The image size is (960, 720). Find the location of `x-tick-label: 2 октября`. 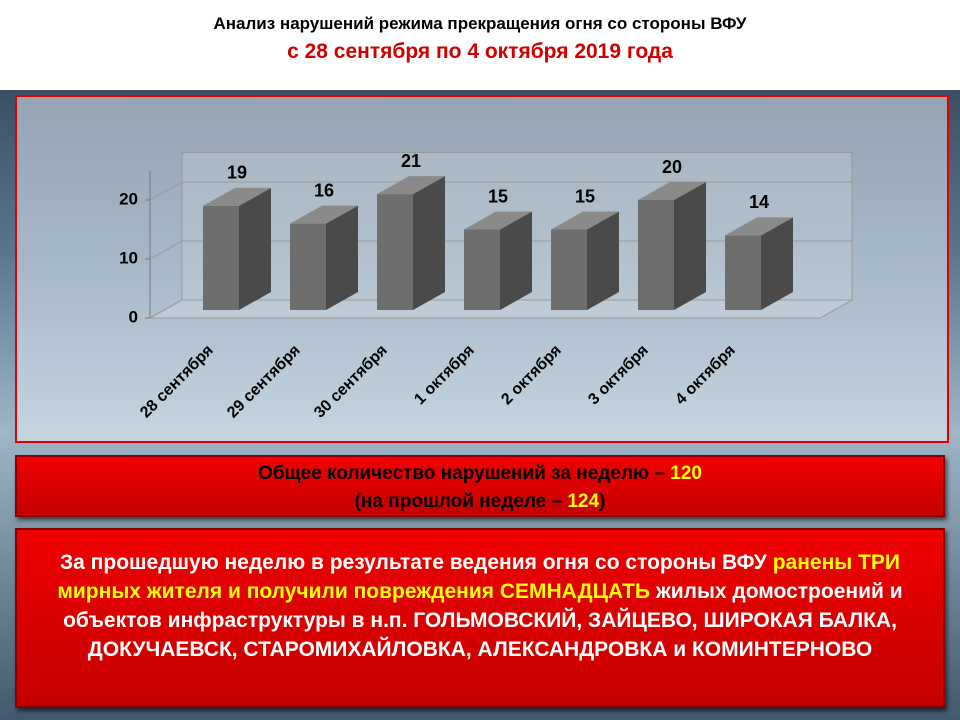

x-tick-label: 2 октября is located at coordinates (531, 375).